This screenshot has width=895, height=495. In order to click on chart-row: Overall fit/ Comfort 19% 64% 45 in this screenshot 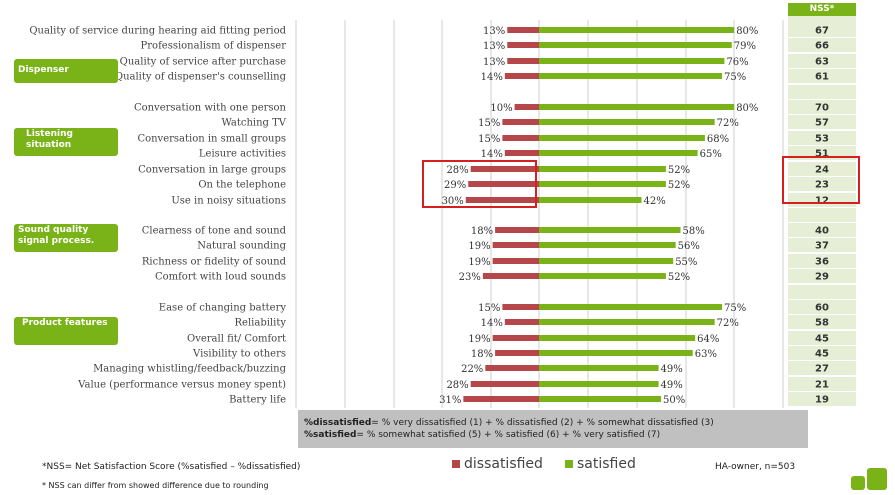, I will do `click(508, 340)`.